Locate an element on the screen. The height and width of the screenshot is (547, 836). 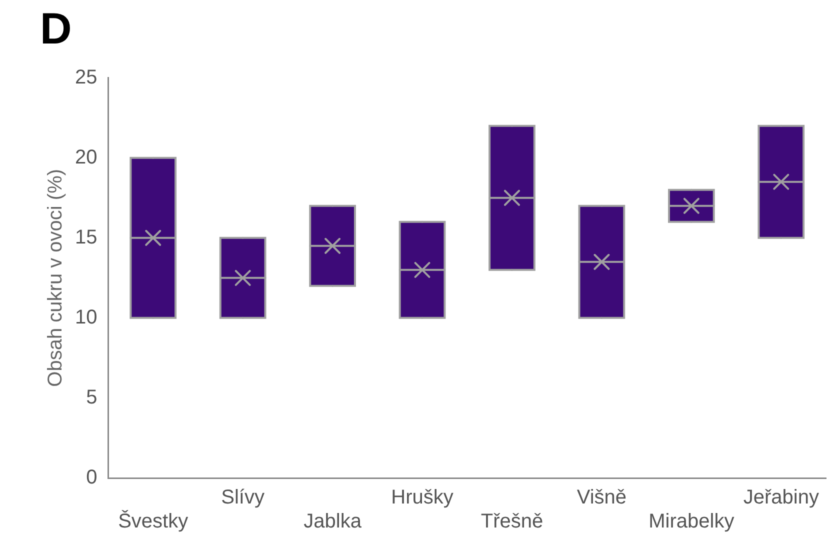
y-tick-label: 10 is located at coordinates (86, 317).